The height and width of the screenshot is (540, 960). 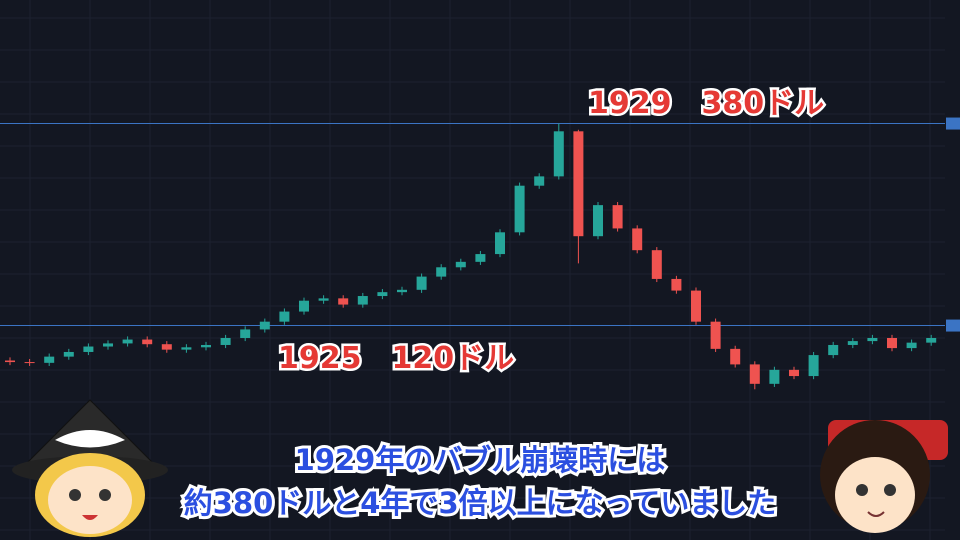 What do you see at coordinates (90, 468) in the screenshot?
I see `character-left` at bounding box center [90, 468].